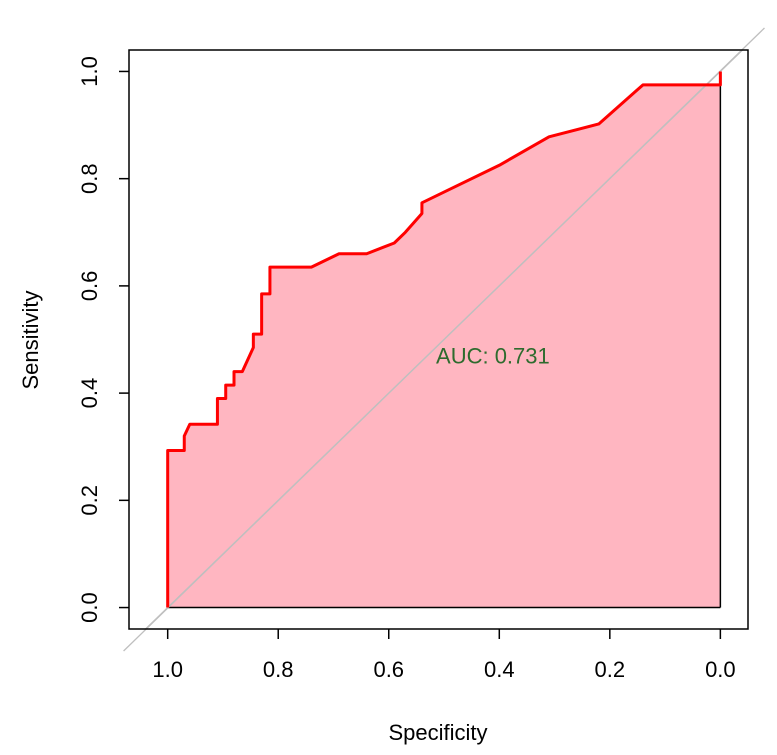  I want to click on x-tick-label: 0.2, so click(610, 669).